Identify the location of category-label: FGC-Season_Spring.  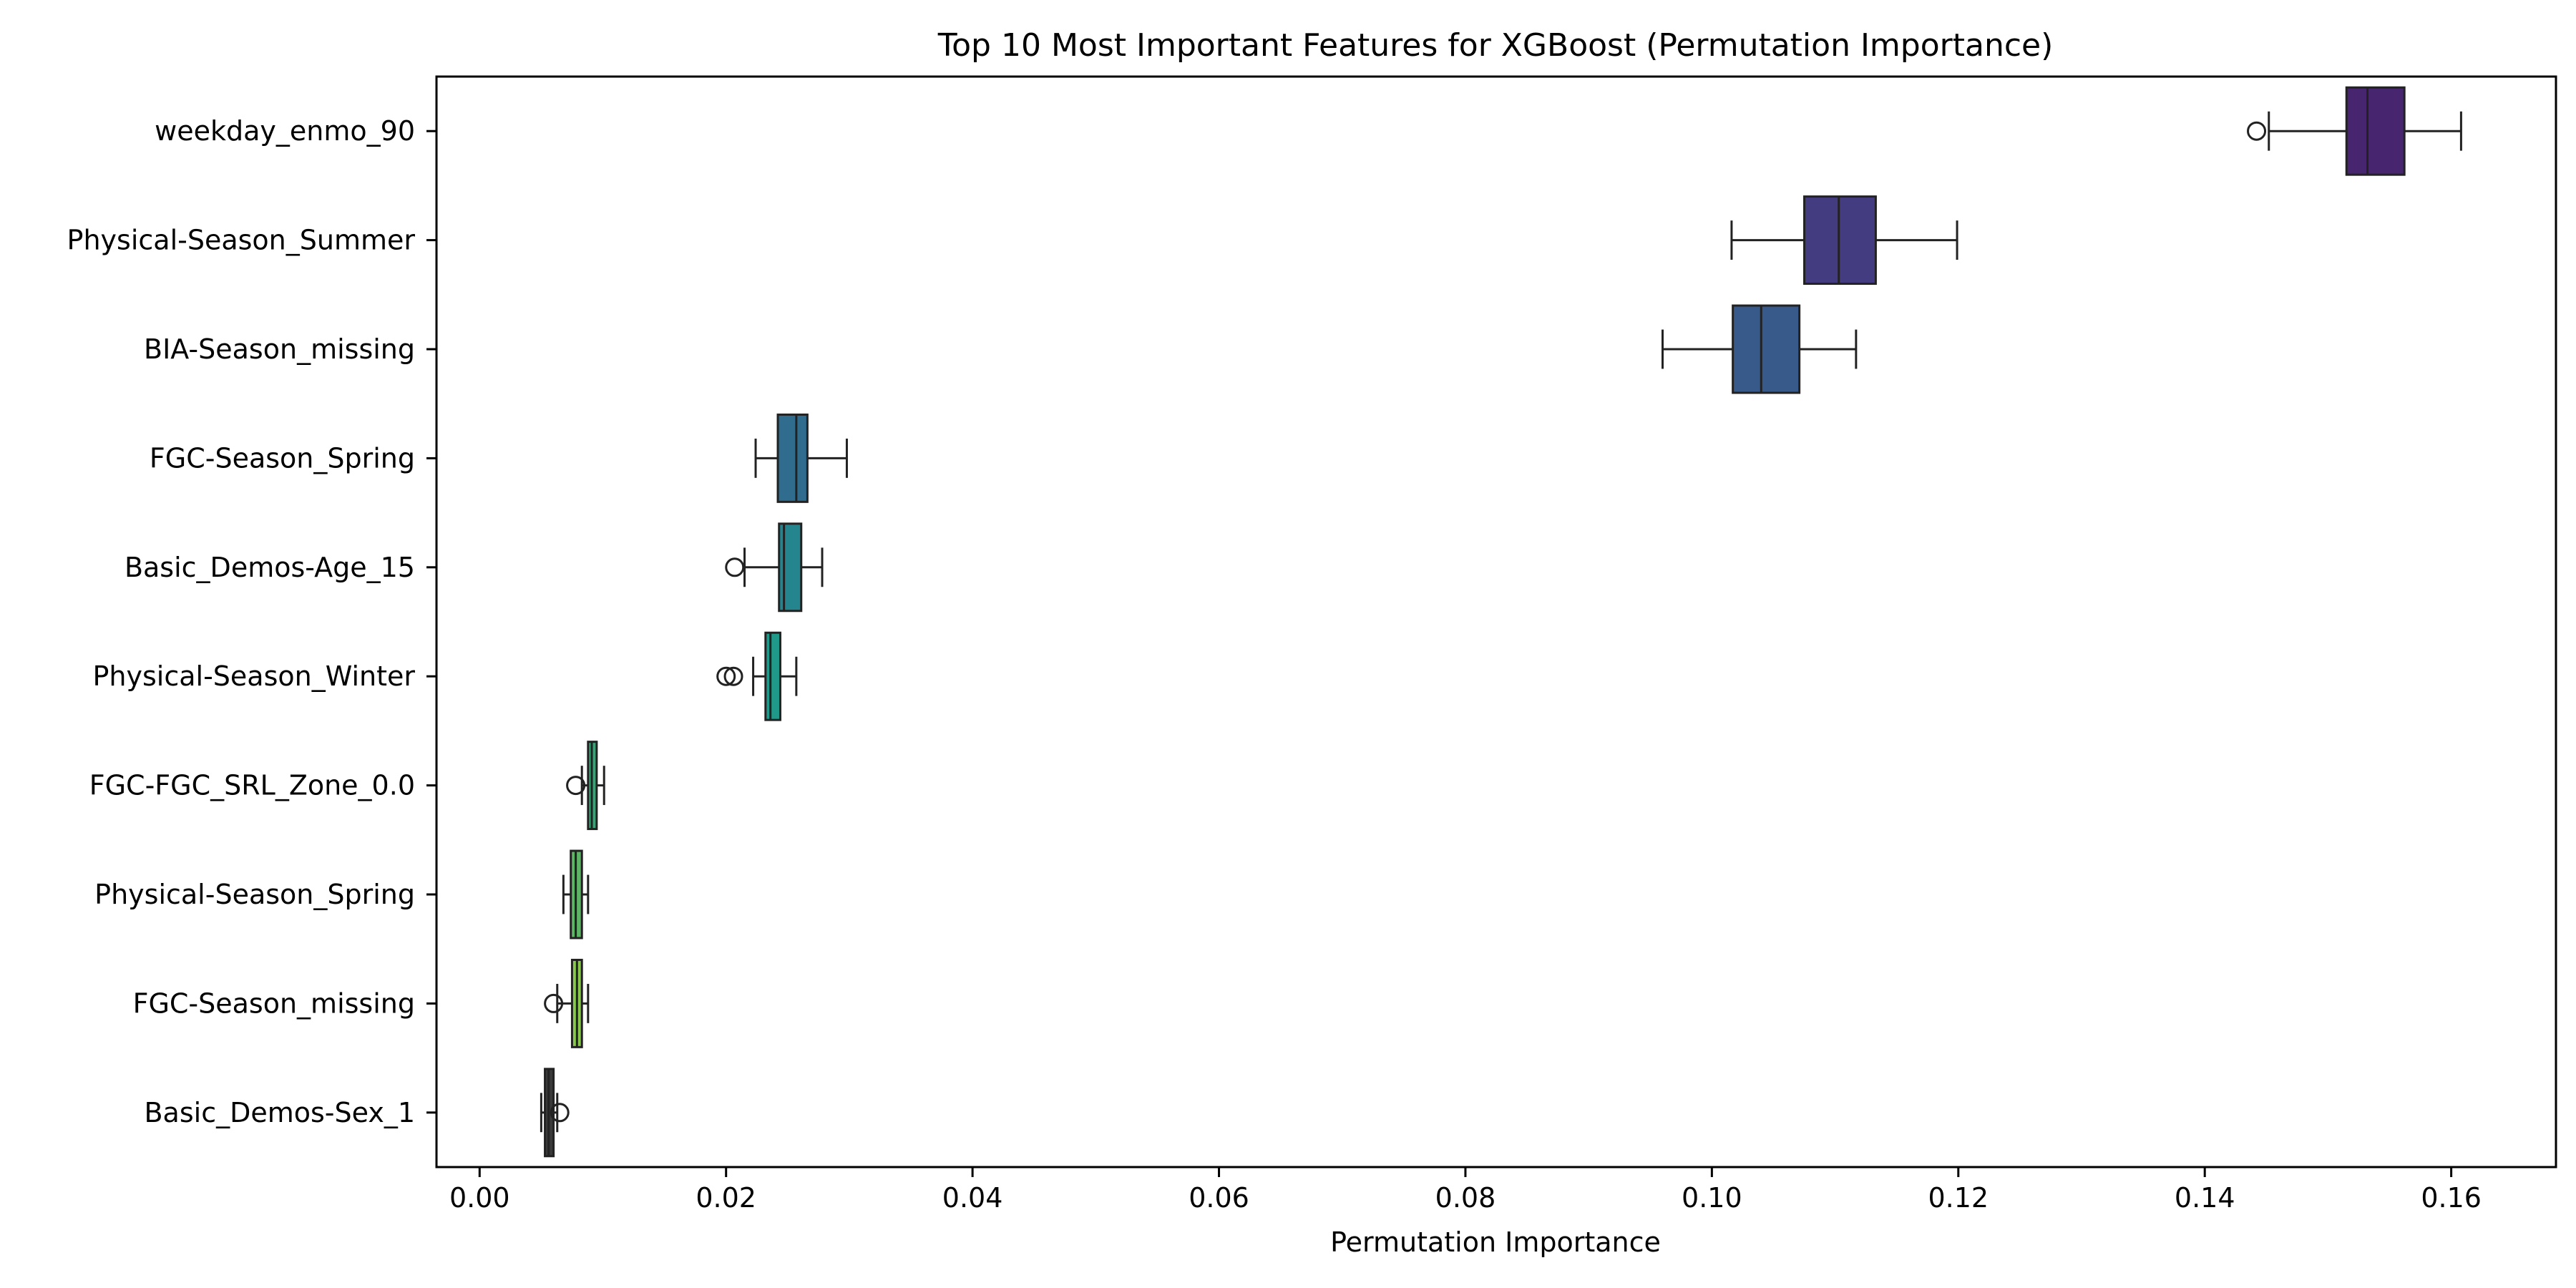
(282, 458).